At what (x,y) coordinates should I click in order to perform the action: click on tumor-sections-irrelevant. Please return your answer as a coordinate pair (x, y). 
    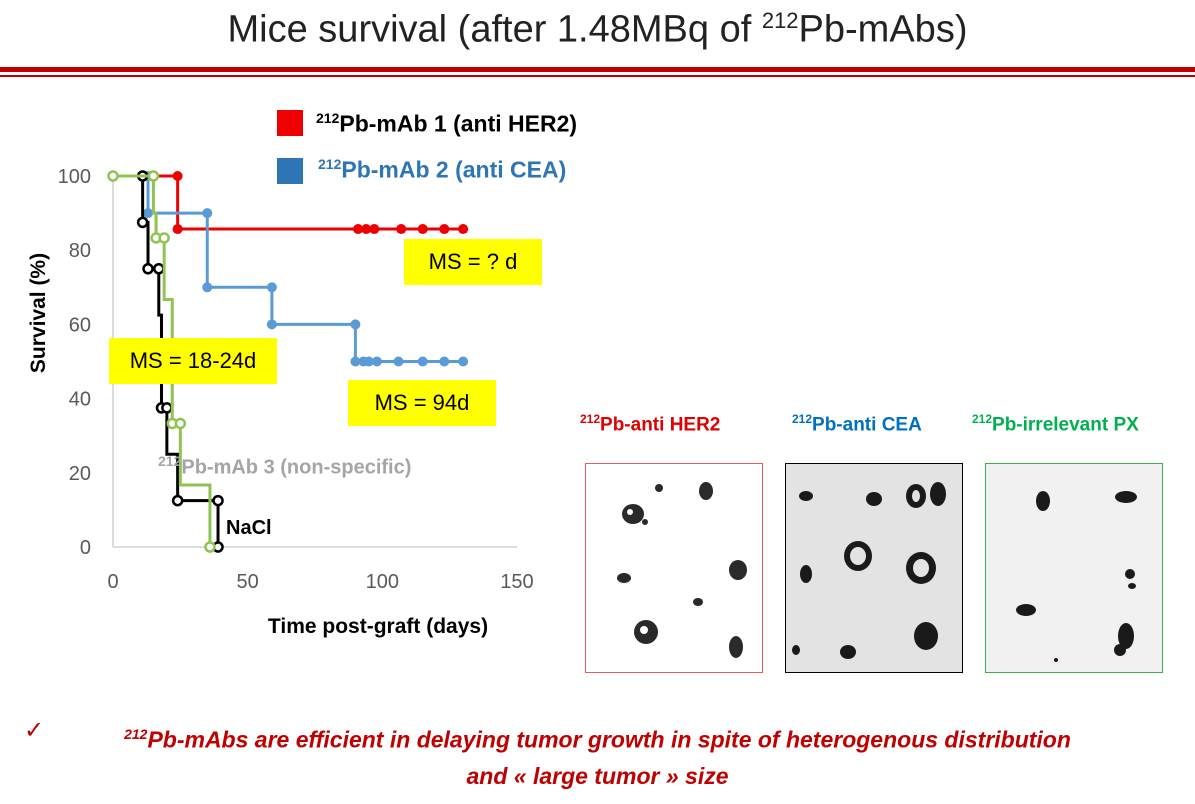
    Looking at the image, I should click on (1076, 576).